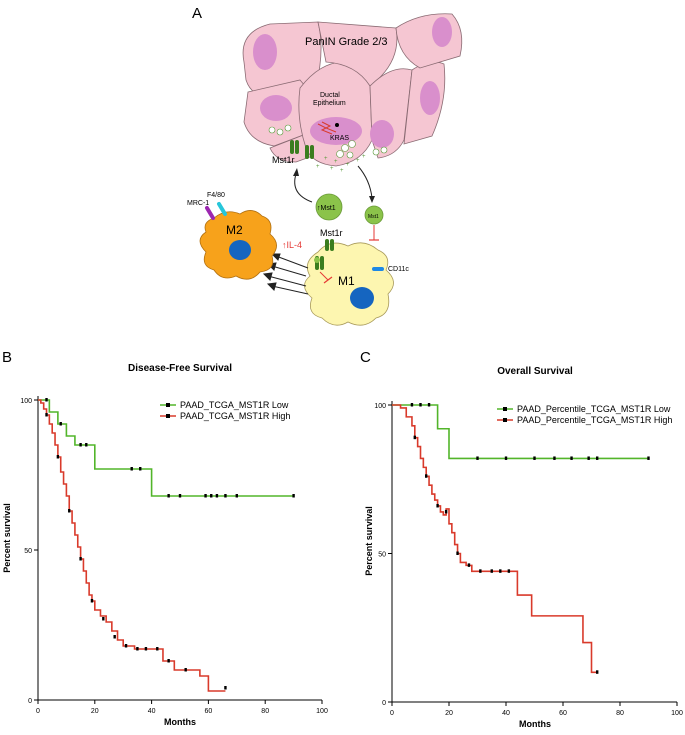 The image size is (685, 735). Describe the element at coordinates (677, 713) in the screenshot. I see `chart-c-x-tick-label: 100` at that location.